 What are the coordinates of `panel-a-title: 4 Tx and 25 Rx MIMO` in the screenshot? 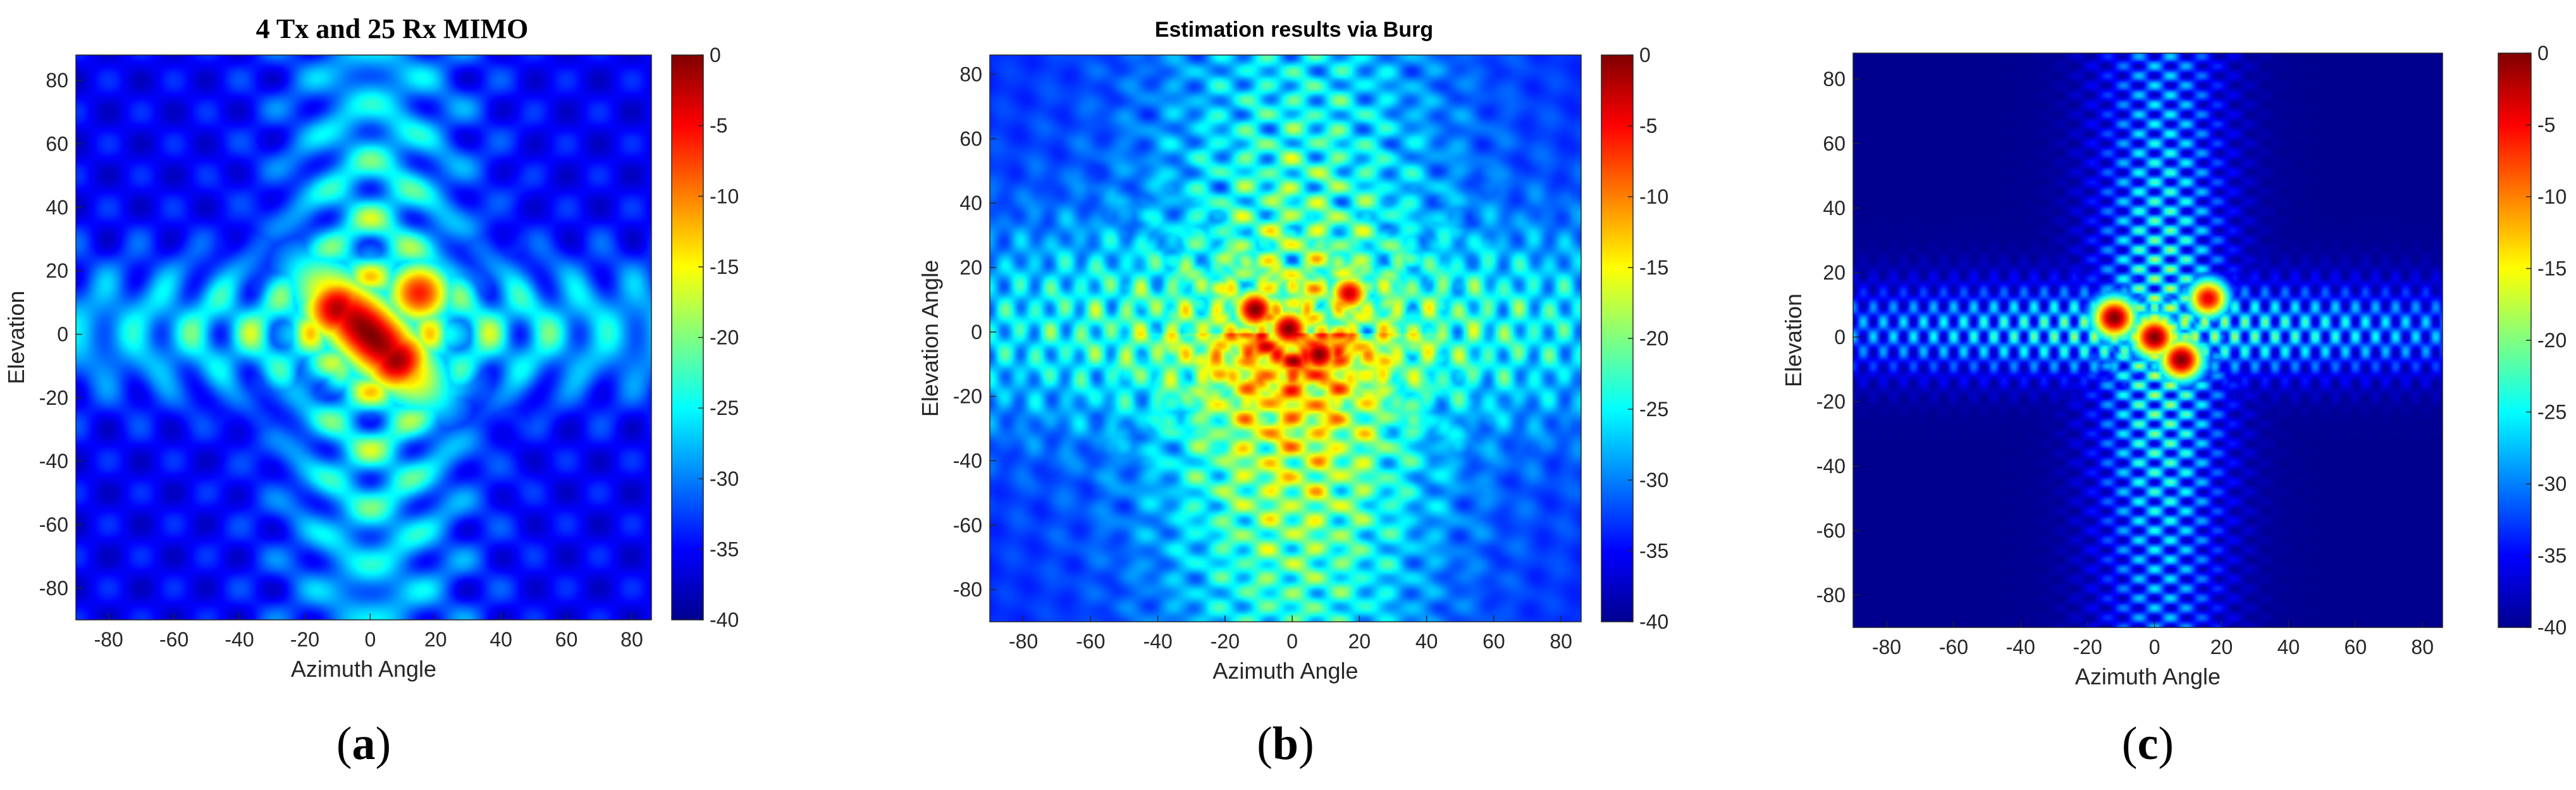 It's located at (392, 28).